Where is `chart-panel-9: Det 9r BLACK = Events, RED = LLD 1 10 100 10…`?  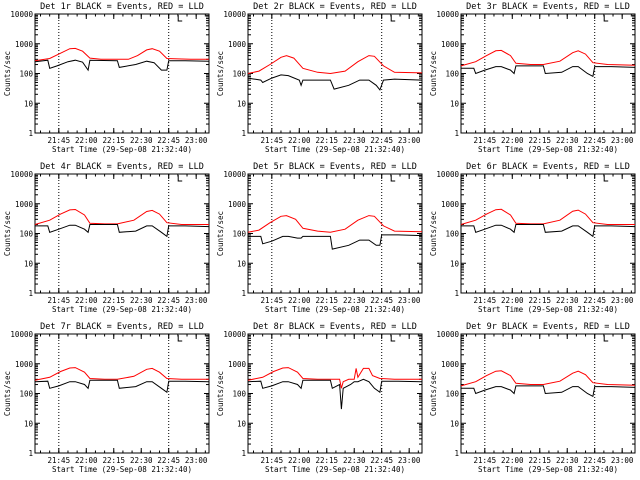 chart-panel-9: Det 9r BLACK = Events, RED = LLD 1 10 100 10… is located at coordinates (532, 398).